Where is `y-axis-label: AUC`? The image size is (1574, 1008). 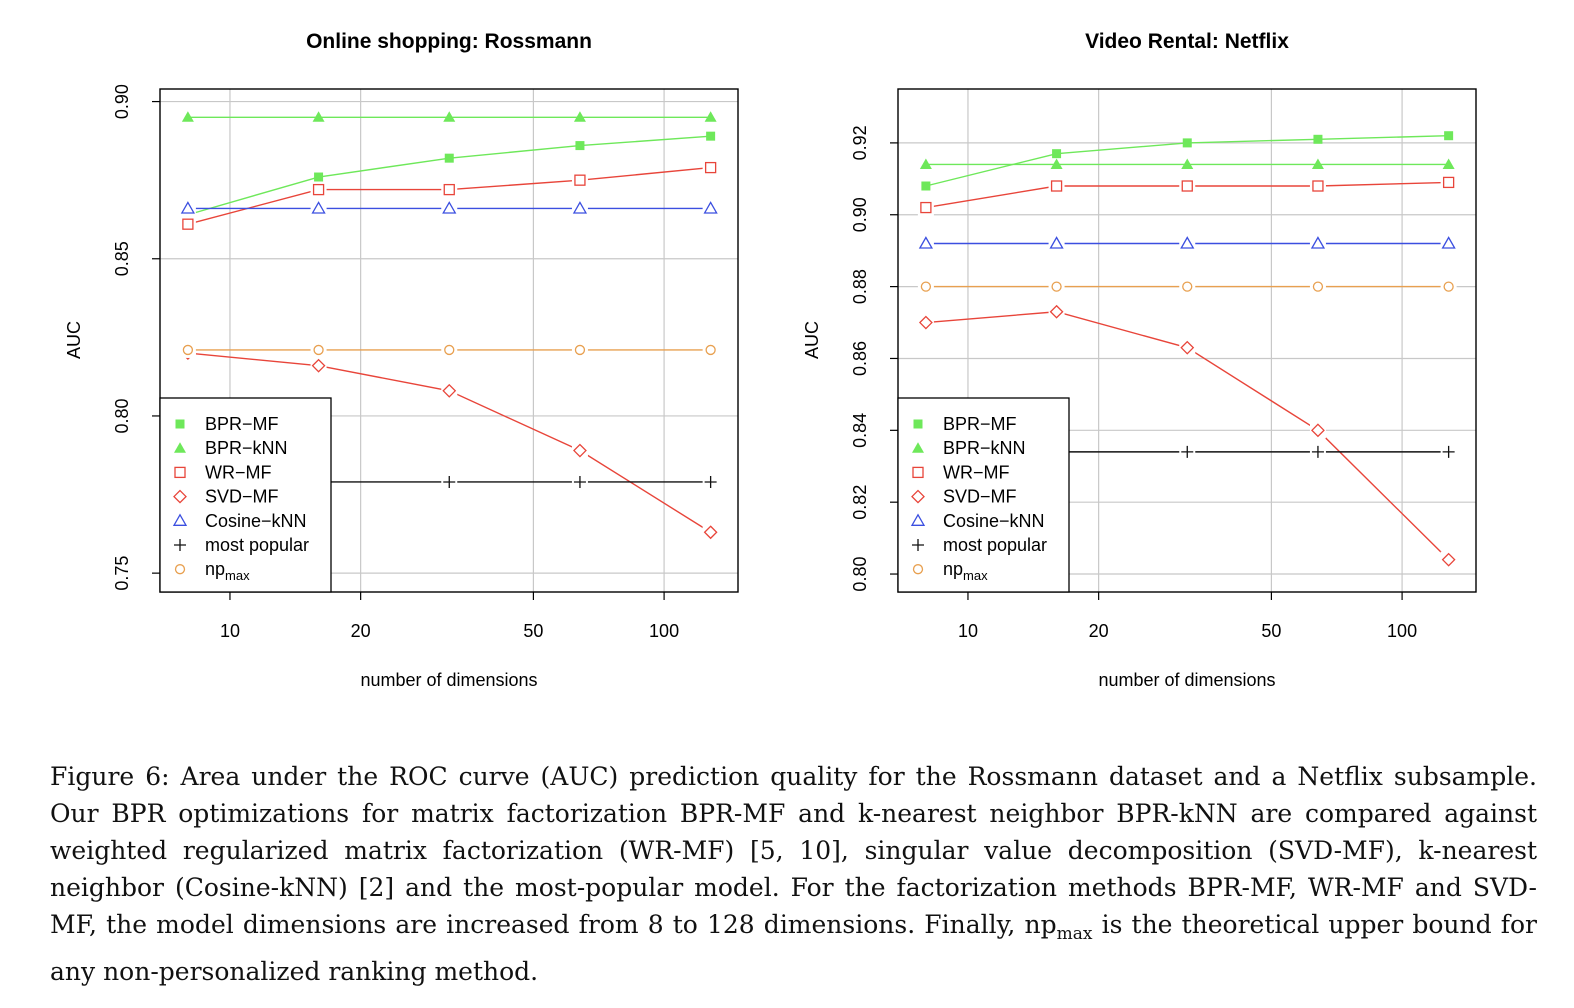
y-axis-label: AUC is located at coordinates (812, 340).